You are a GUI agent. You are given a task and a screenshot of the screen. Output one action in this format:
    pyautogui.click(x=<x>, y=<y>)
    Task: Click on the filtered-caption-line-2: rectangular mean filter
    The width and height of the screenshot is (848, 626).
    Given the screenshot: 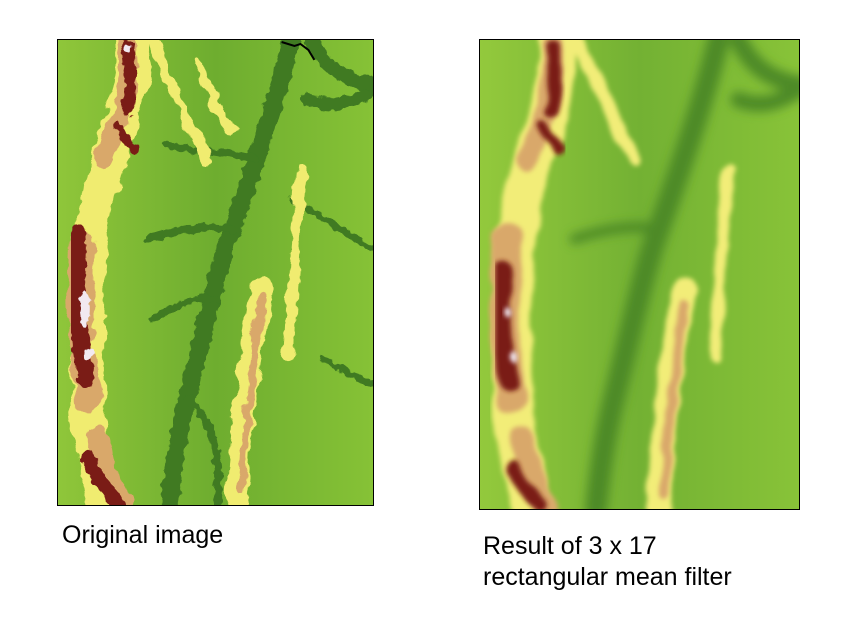 What is the action you would take?
    pyautogui.click(x=607, y=577)
    